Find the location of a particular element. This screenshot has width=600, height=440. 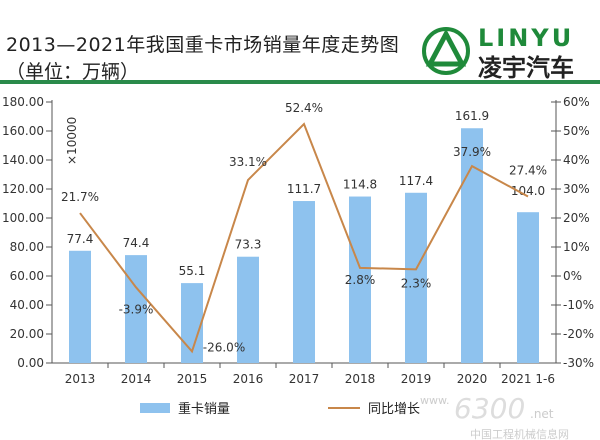

left-tick-label: 160.00 is located at coordinates (23, 131).